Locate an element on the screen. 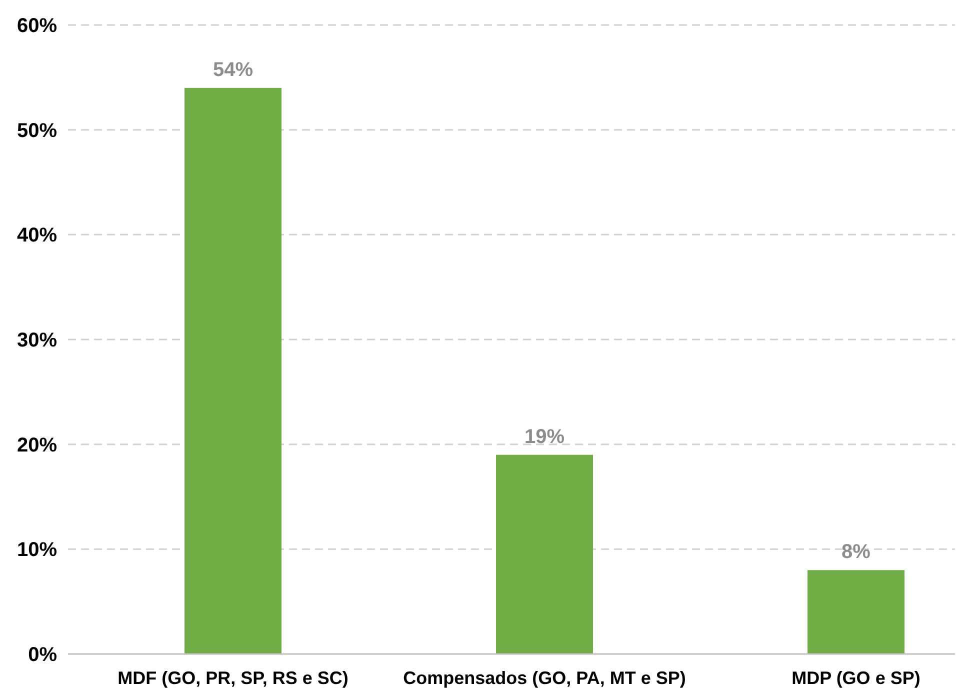 This screenshot has width=960, height=689. x-tick-label: MDF (GO, PR, SP, RS e SC) is located at coordinates (233, 678).